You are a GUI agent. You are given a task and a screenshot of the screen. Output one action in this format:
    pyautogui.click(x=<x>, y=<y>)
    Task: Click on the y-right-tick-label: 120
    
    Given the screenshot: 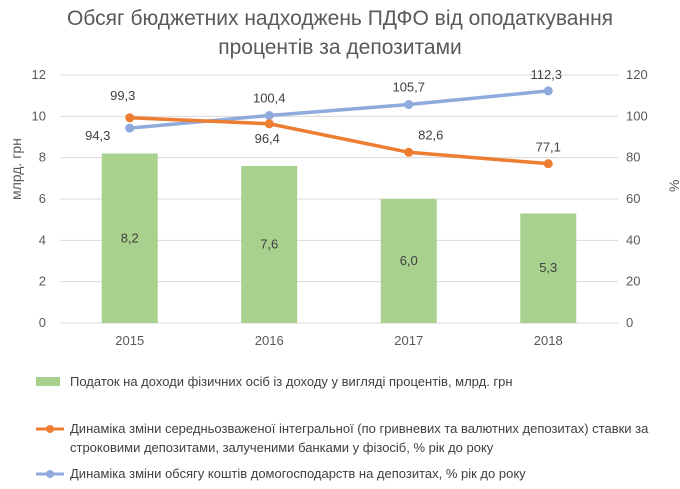 What is the action you would take?
    pyautogui.click(x=637, y=74)
    